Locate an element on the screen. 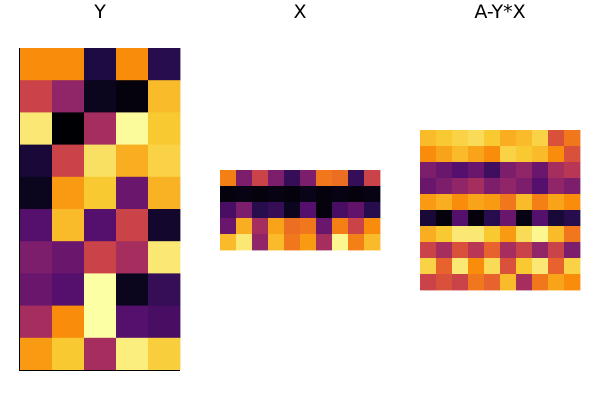 The width and height of the screenshot is (600, 400). panel-residual-title: A-Y*X is located at coordinates (499, 12).